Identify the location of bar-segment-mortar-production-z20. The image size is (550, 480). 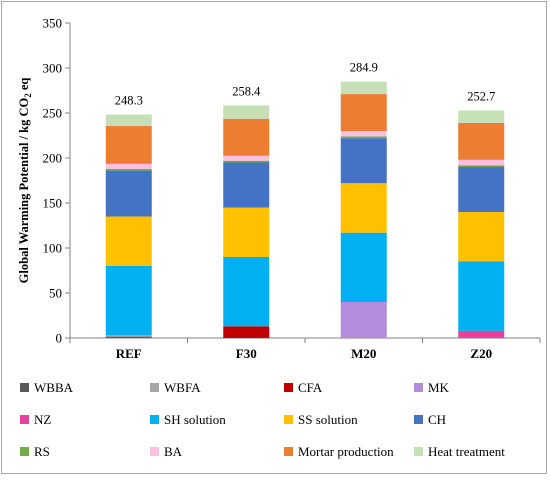
(481, 141).